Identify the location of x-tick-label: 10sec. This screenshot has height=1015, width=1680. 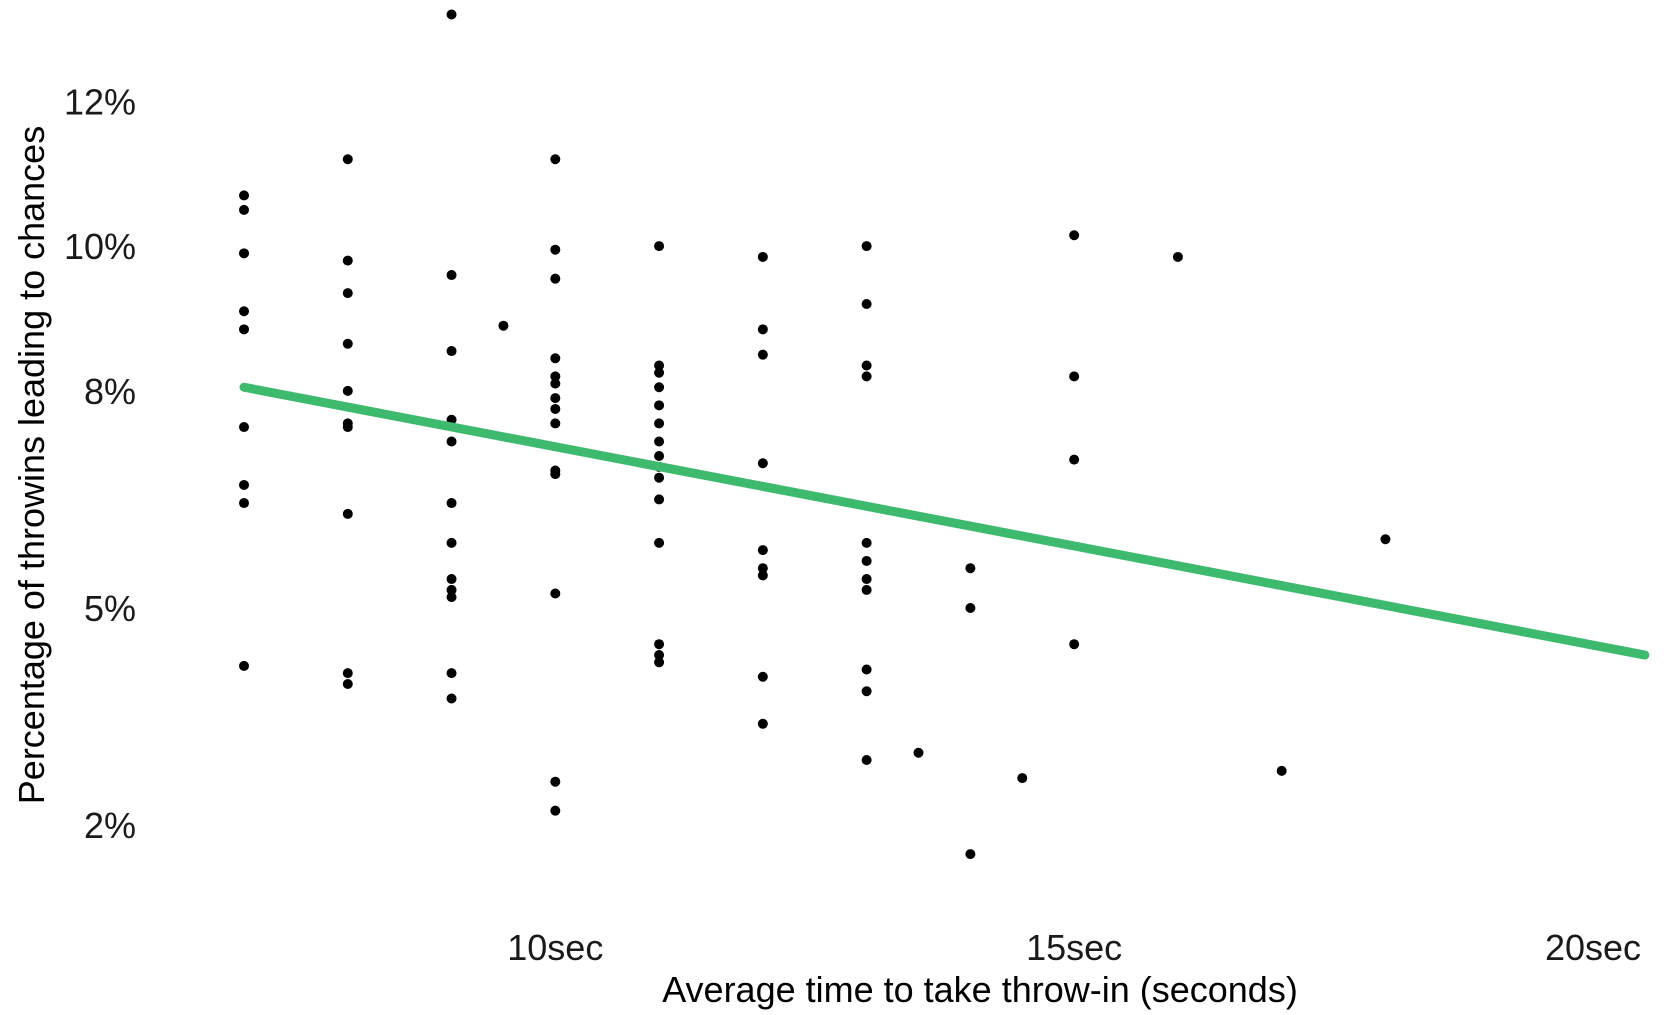
(555, 947).